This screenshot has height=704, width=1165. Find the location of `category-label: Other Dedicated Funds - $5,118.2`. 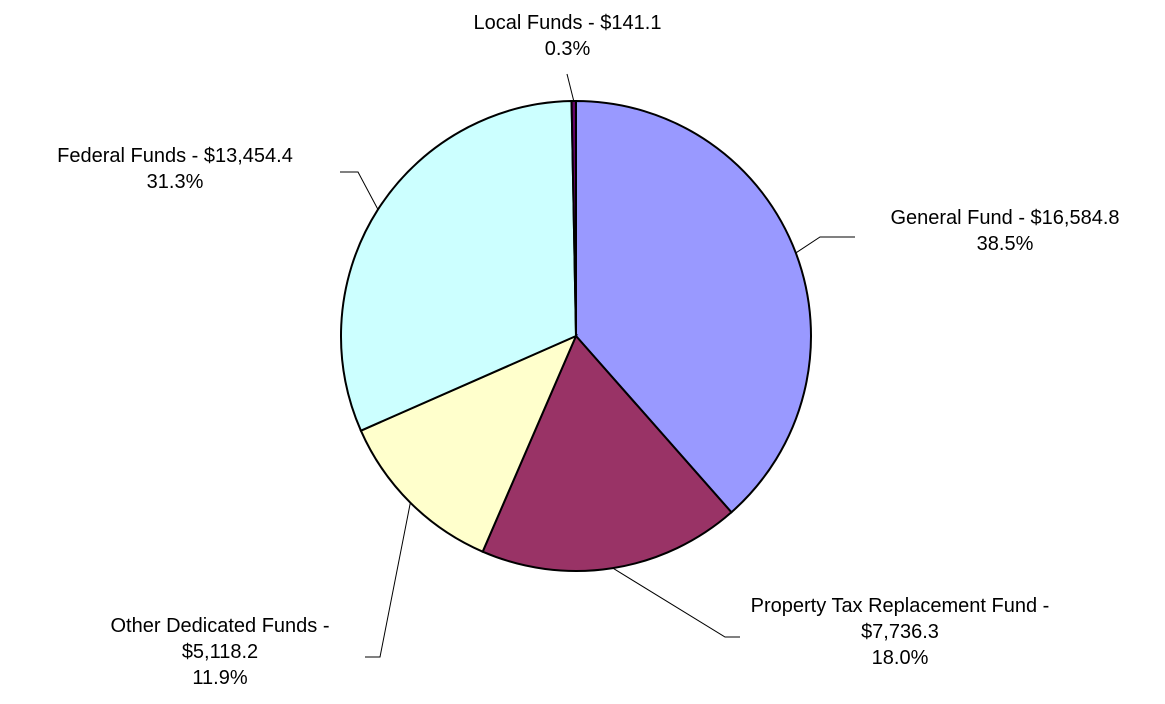

category-label: Other Dedicated Funds - $5,118.2 is located at coordinates (220, 639).